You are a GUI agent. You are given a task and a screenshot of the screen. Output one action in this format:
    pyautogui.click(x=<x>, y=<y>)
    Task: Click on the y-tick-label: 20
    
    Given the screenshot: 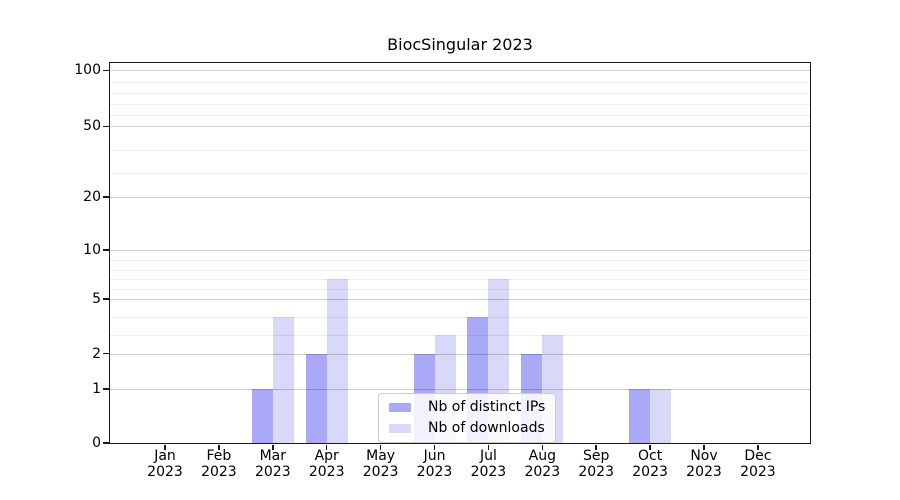 What is the action you would take?
    pyautogui.click(x=92, y=197)
    